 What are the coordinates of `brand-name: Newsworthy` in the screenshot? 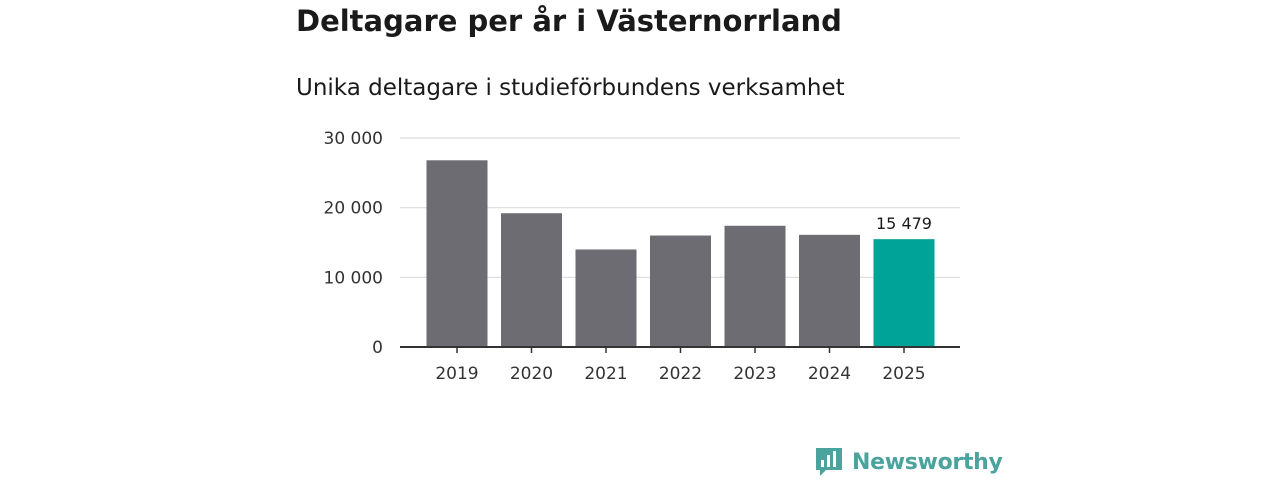 It's located at (927, 462).